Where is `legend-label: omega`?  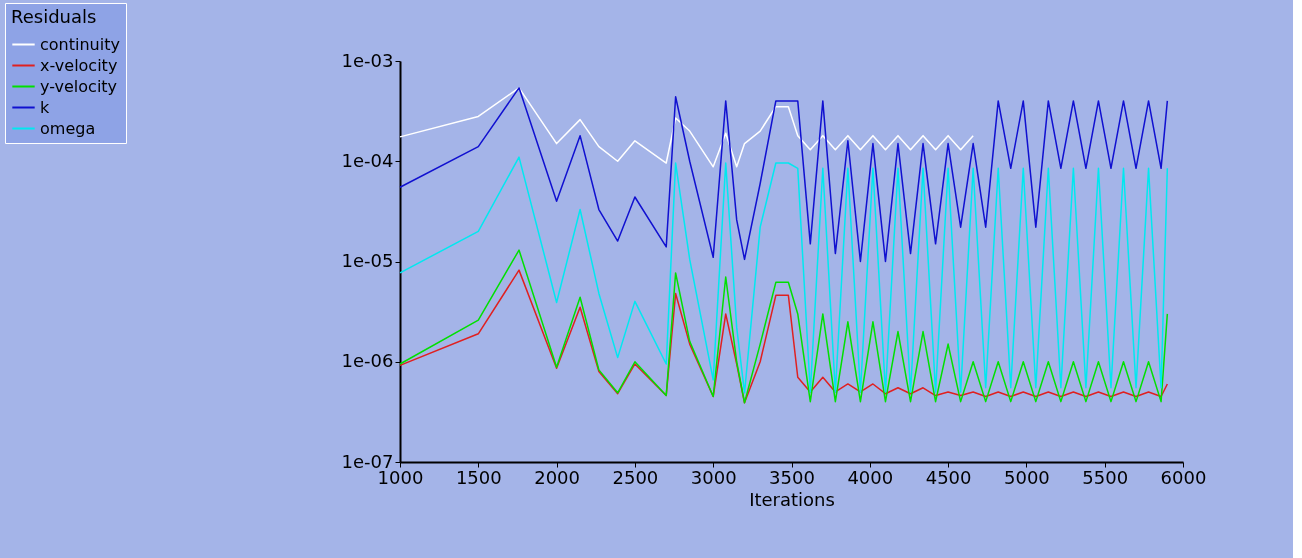 legend-label: omega is located at coordinates (68, 128).